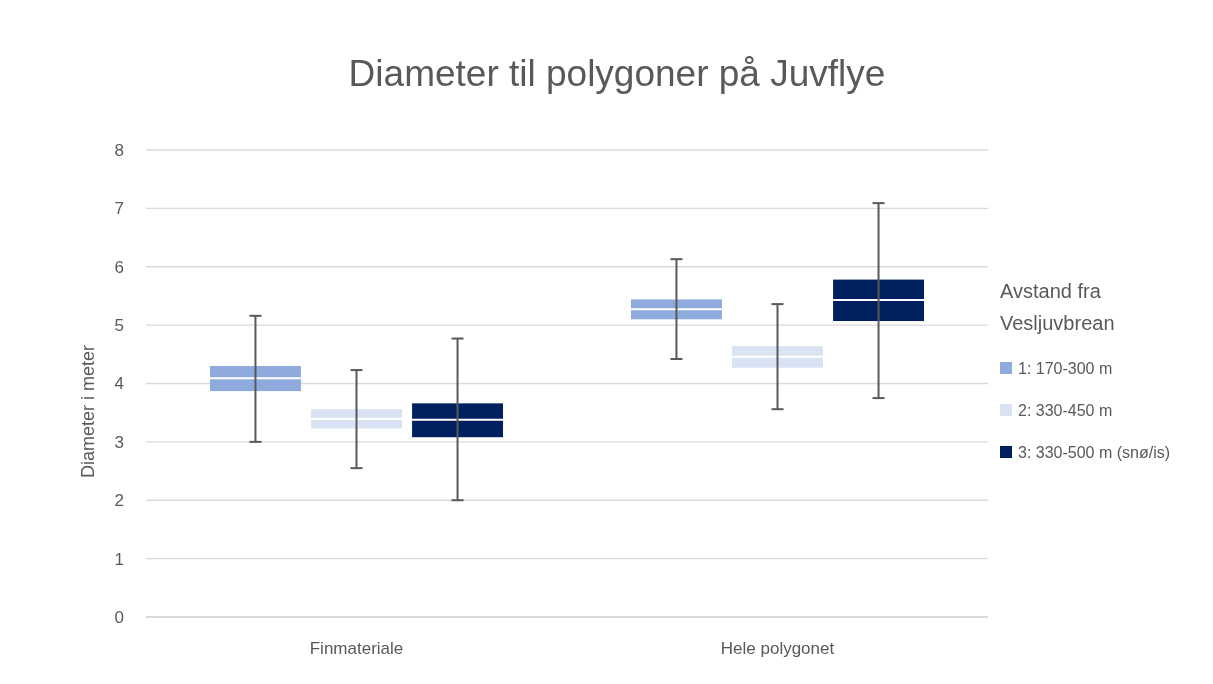 Image resolution: width=1213 pixels, height=684 pixels. Describe the element at coordinates (119, 559) in the screenshot. I see `y-tick-label: 1` at that location.